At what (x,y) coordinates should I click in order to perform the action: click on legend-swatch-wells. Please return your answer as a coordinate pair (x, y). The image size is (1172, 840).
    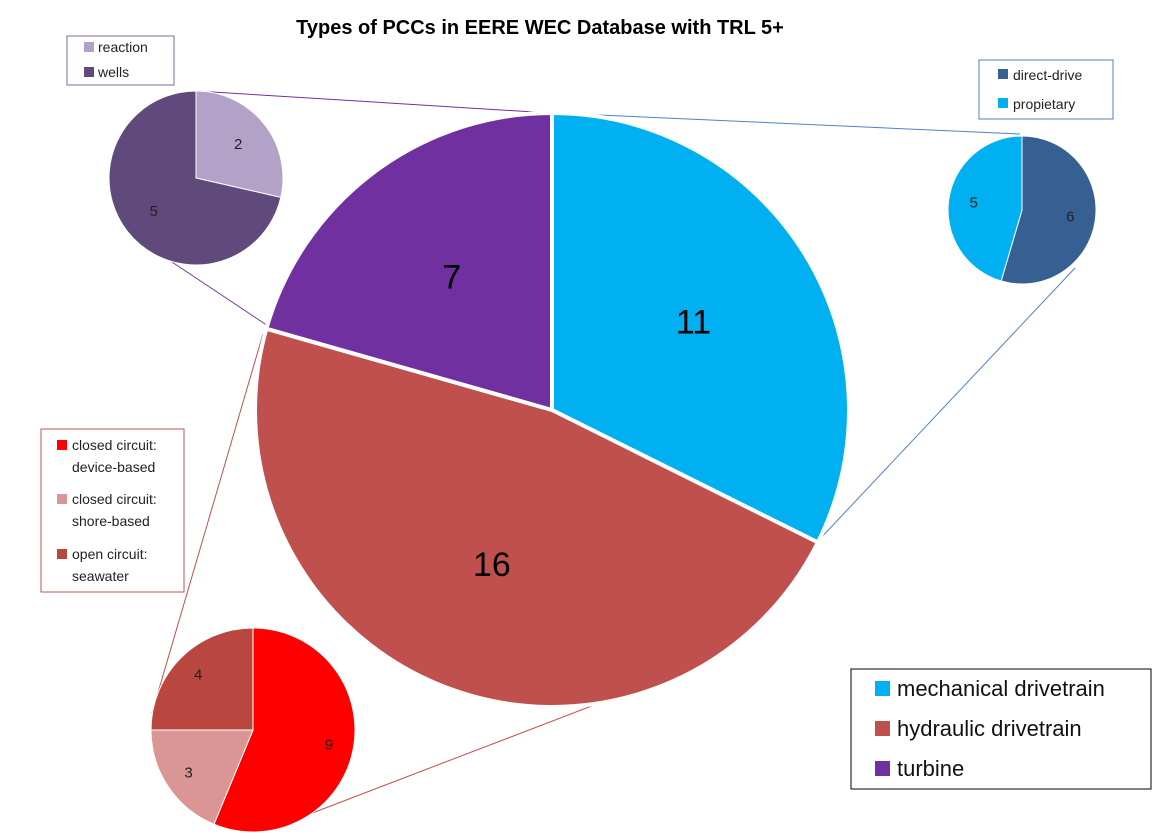
    Looking at the image, I should click on (89, 72).